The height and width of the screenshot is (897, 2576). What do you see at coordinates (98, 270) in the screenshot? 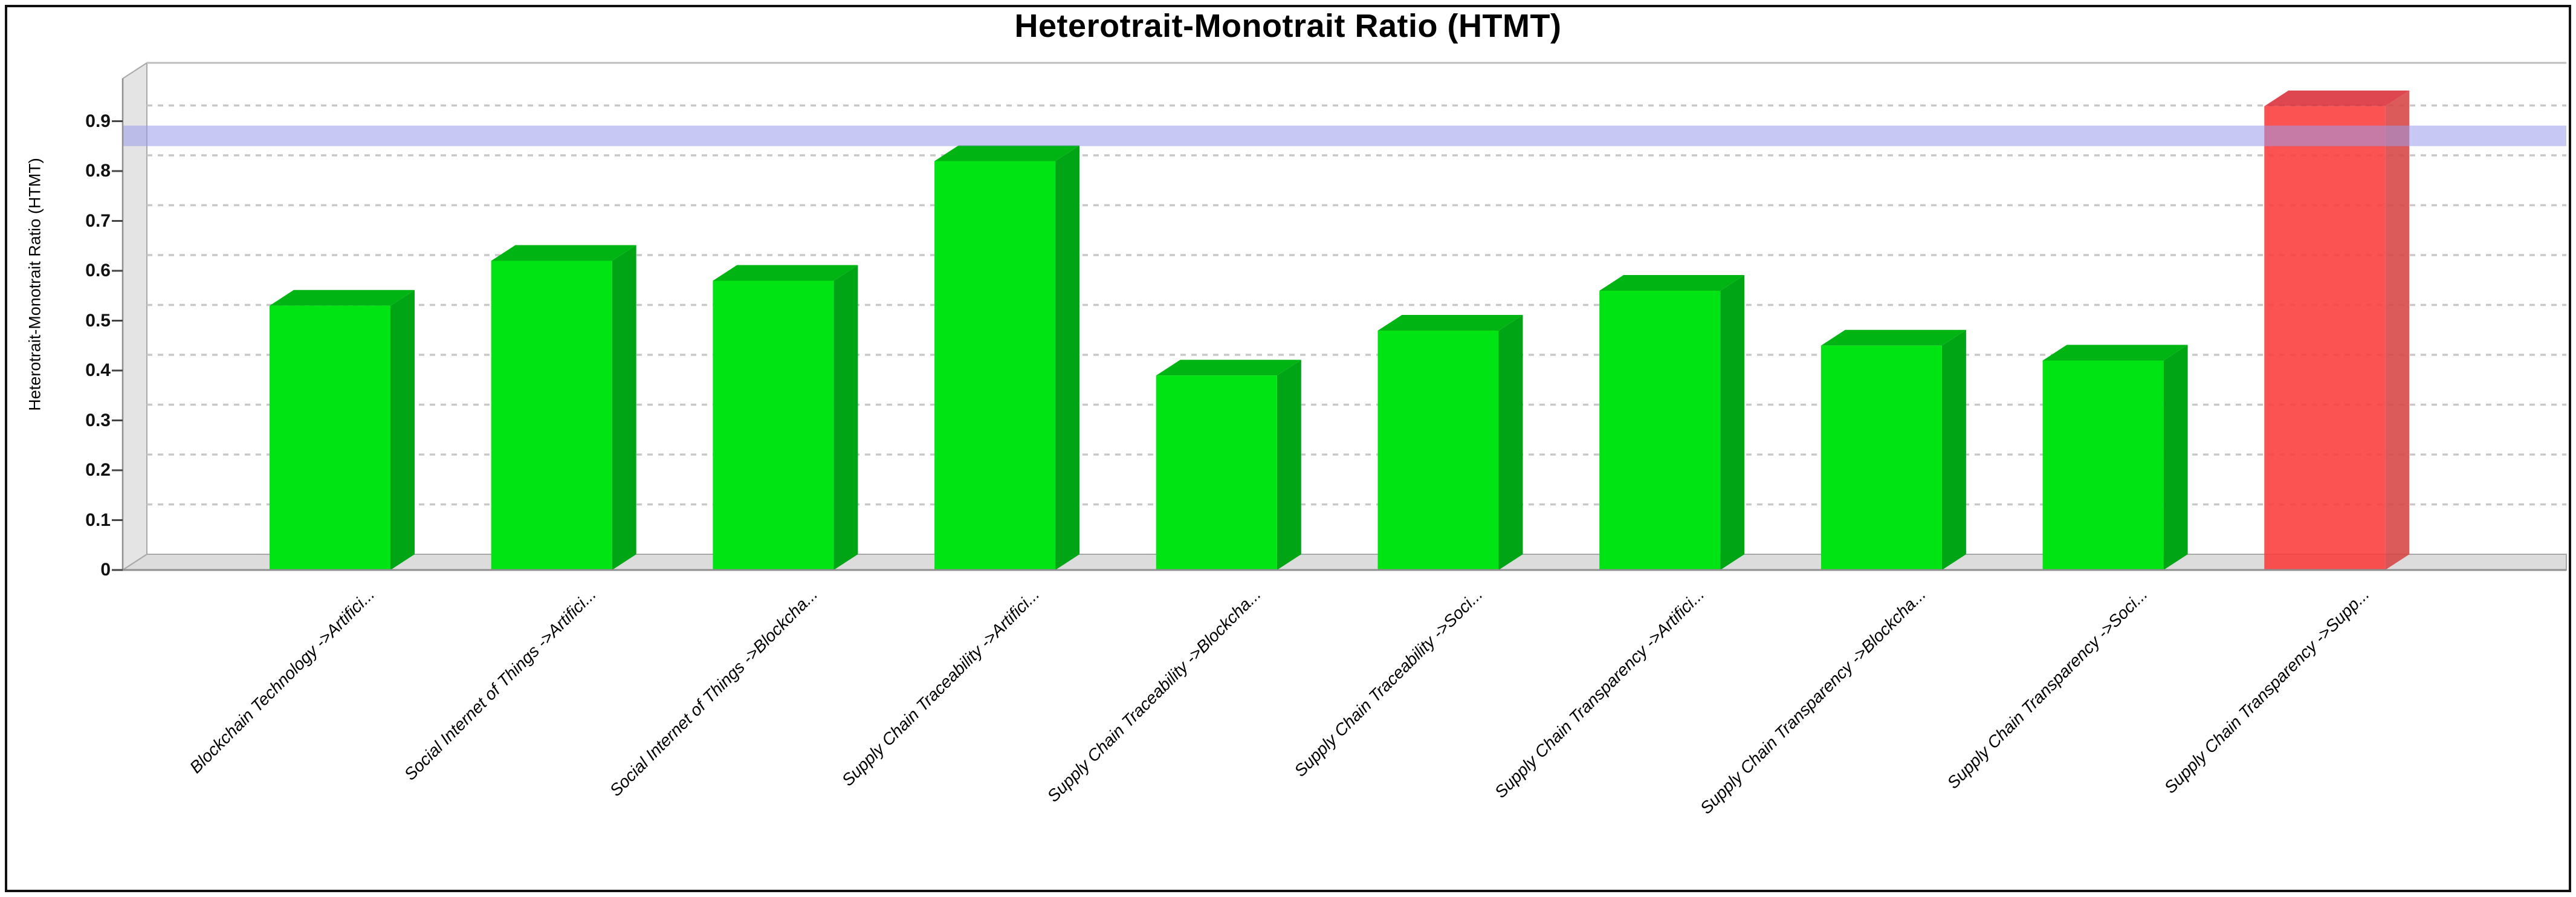
I see `y-tick-label-0.6: 0.6` at bounding box center [98, 270].